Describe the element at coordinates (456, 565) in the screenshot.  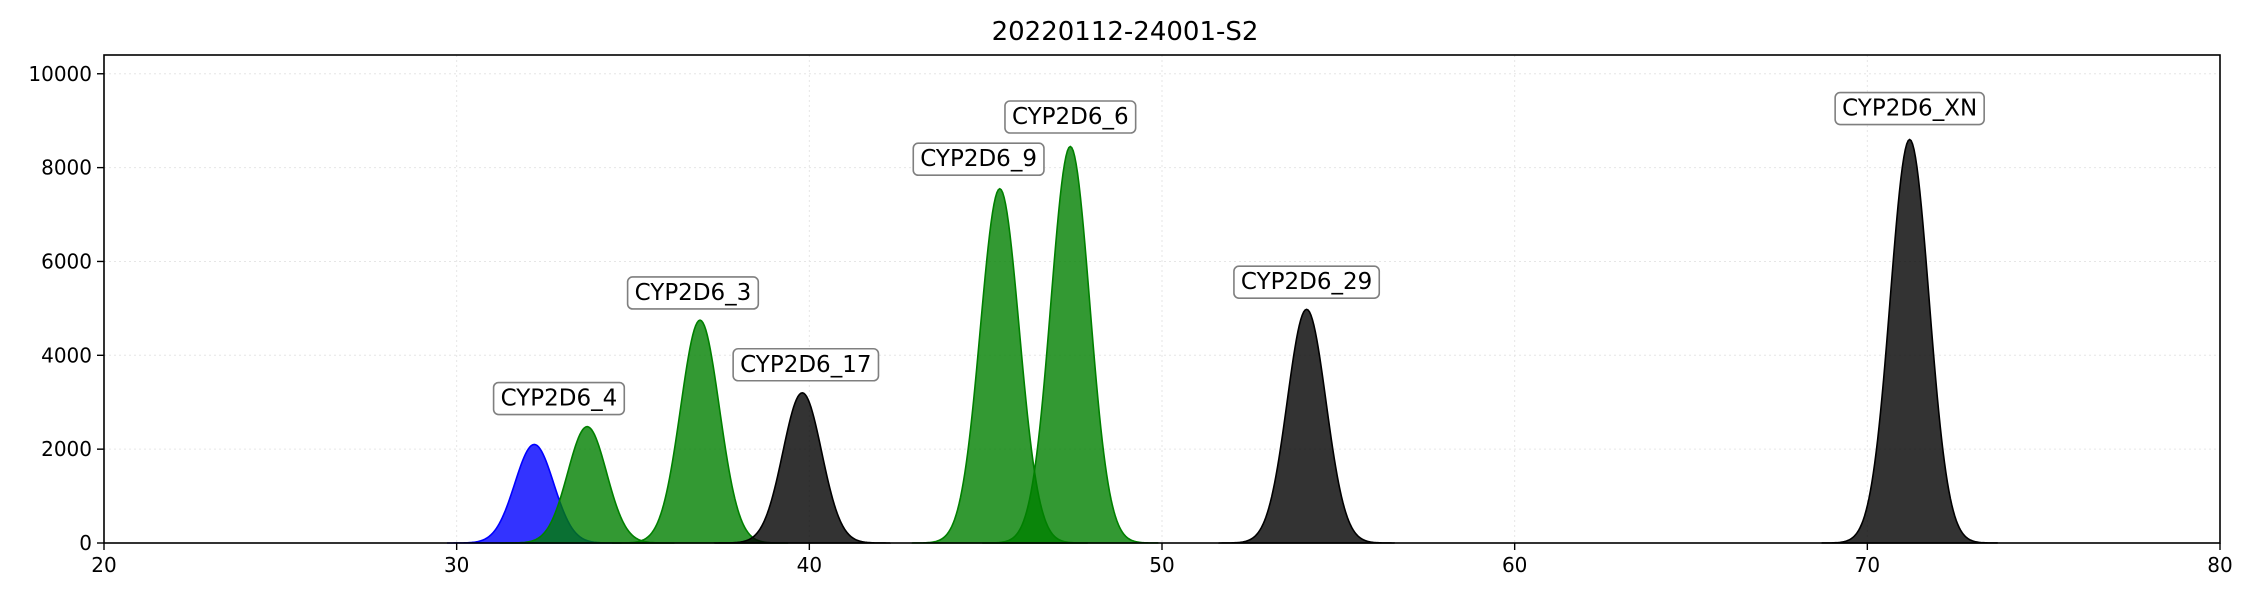
I see `x-tick-label: 30` at that location.